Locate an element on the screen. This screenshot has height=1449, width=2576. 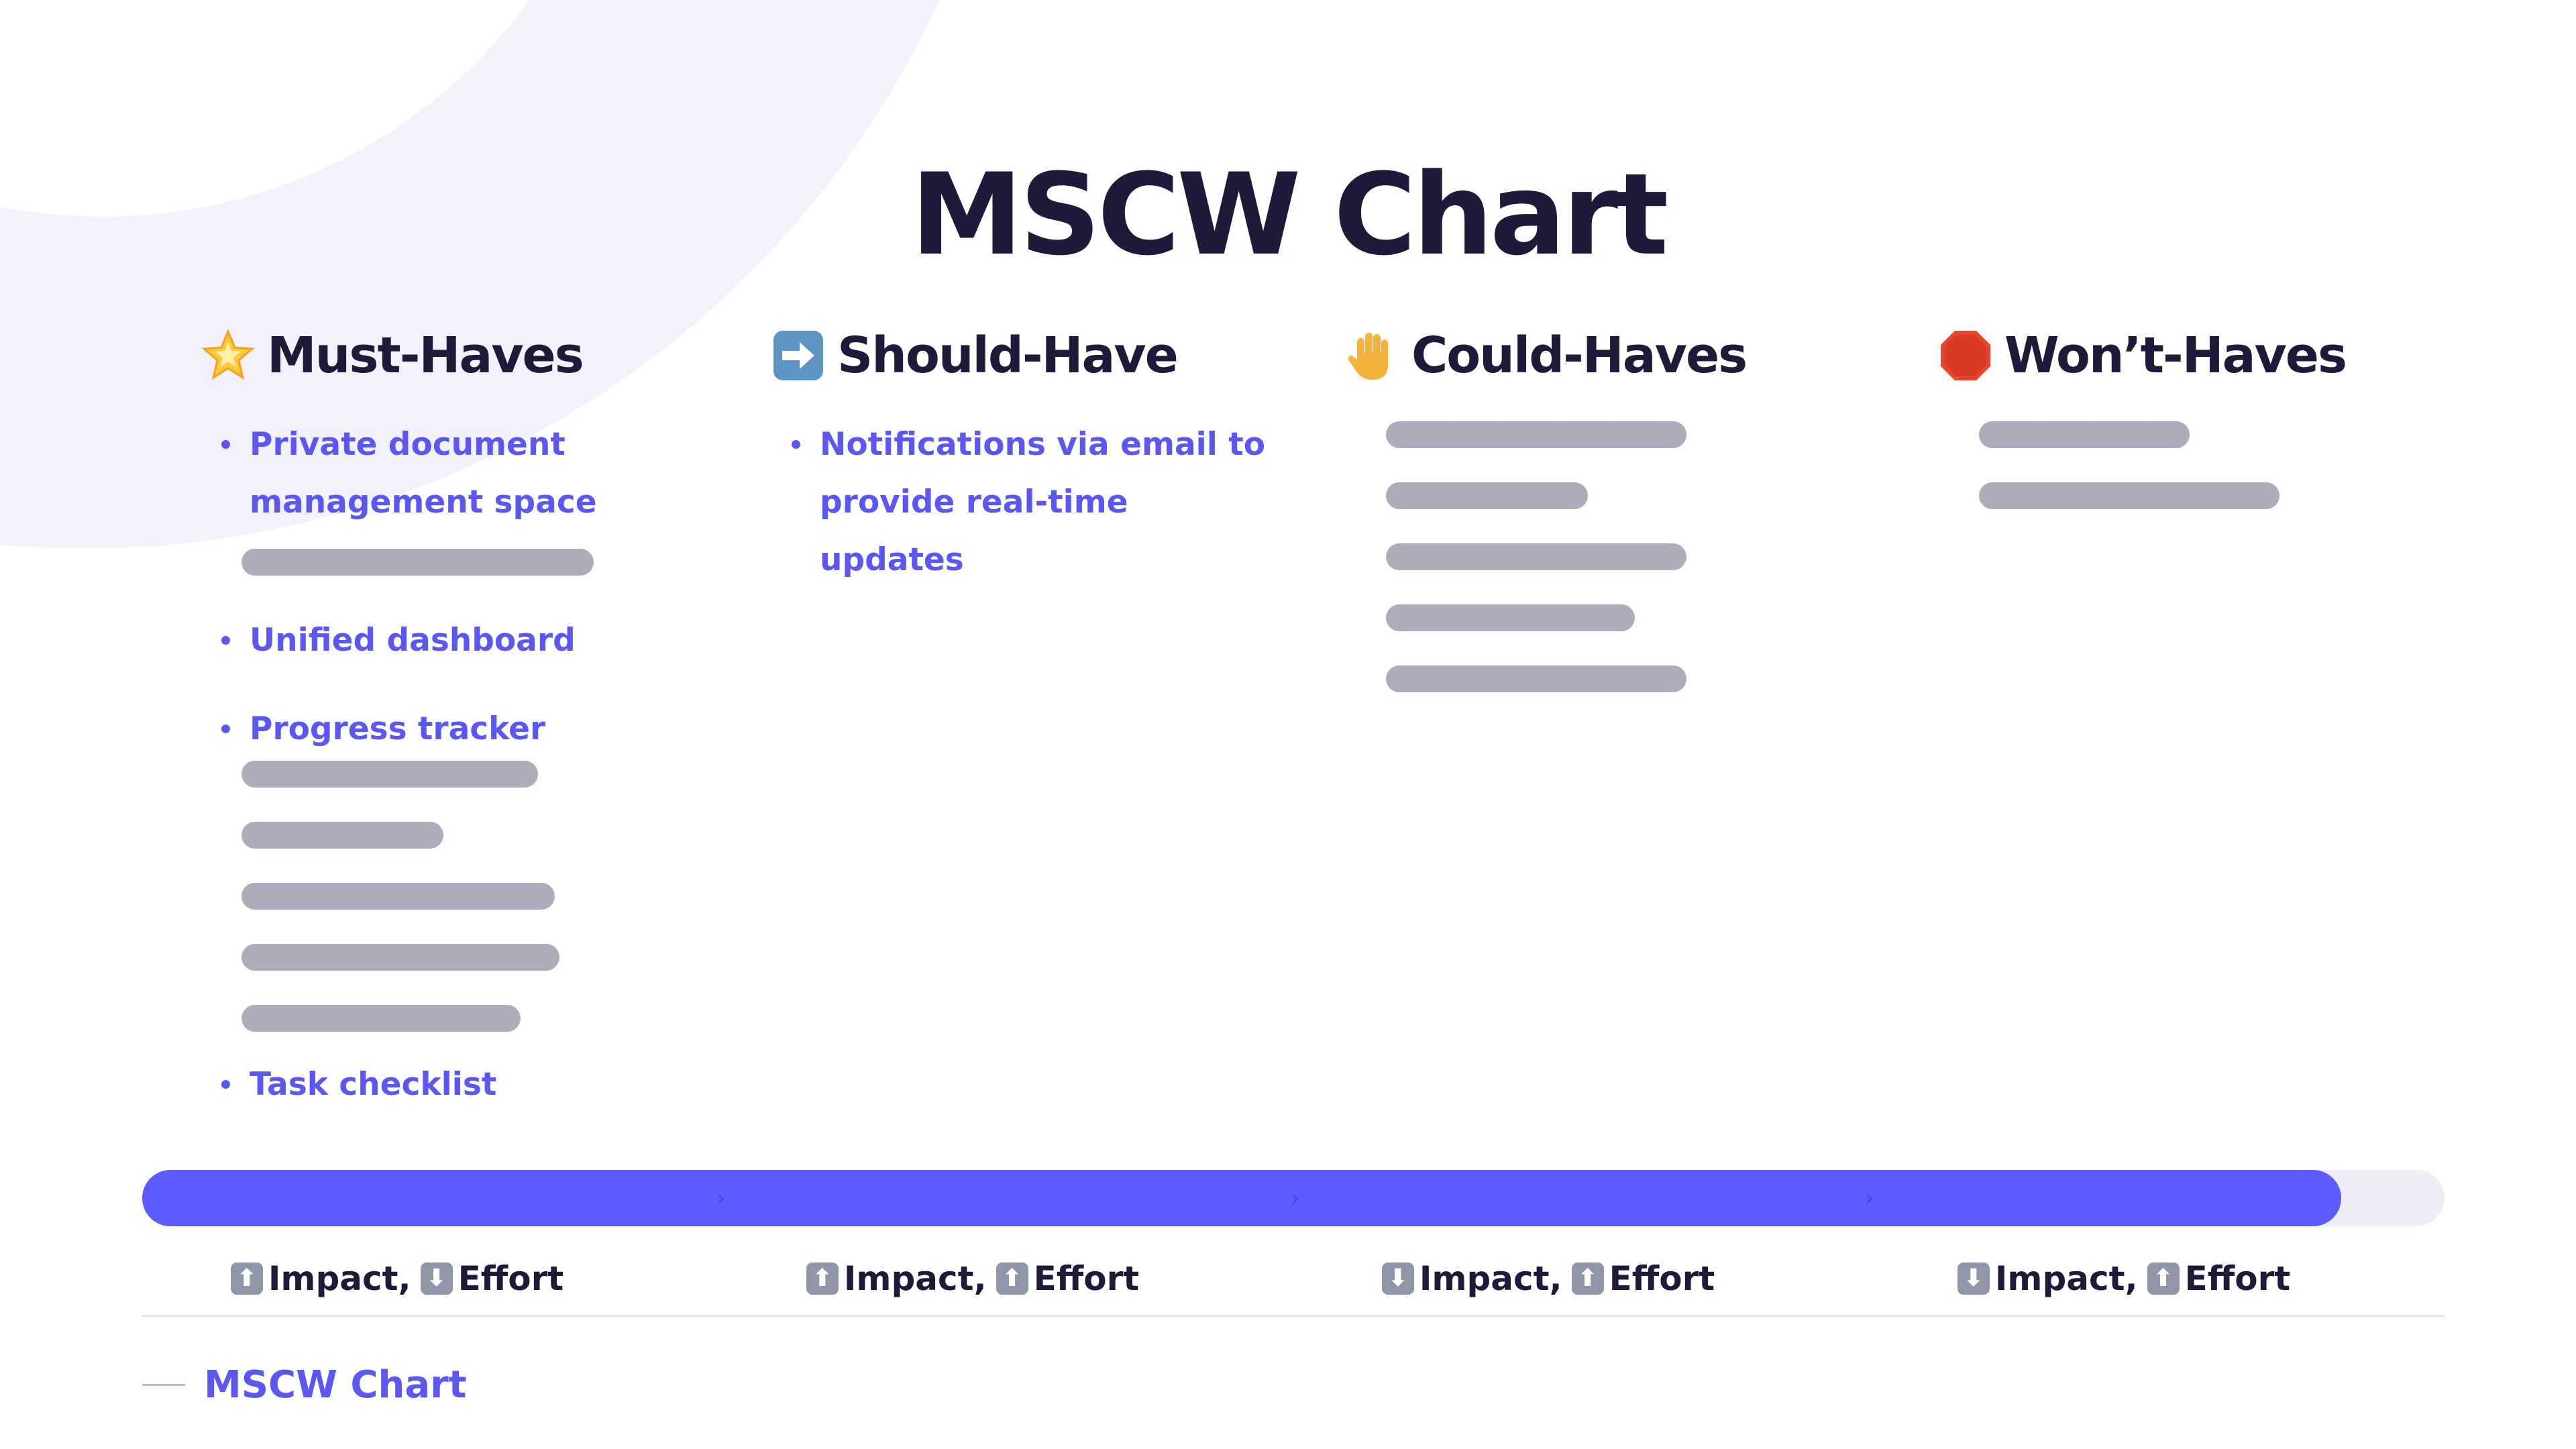
column-header: Won’t-Haves is located at coordinates (2200, 355).